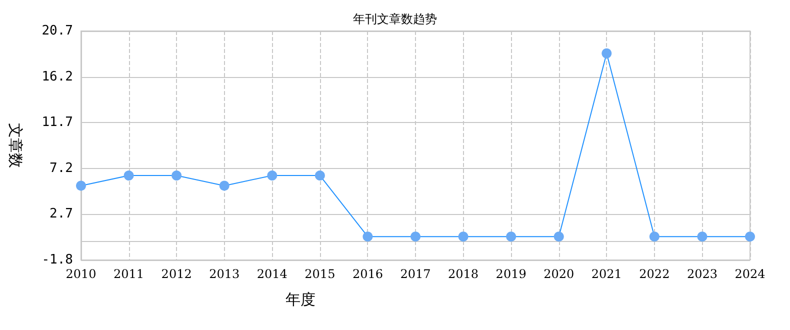 The width and height of the screenshot is (790, 330). I want to click on x-tick-label: 2024, so click(750, 274).